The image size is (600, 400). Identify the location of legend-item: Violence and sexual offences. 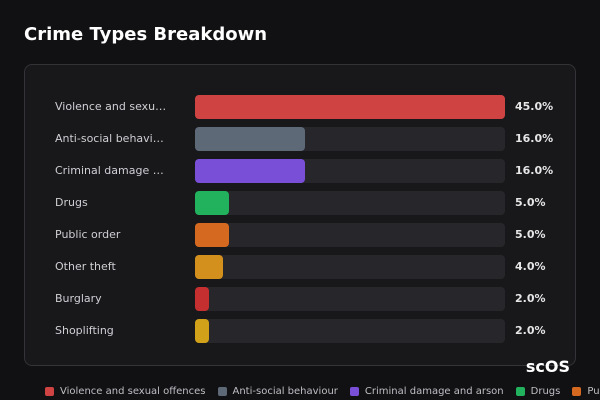
(125, 391).